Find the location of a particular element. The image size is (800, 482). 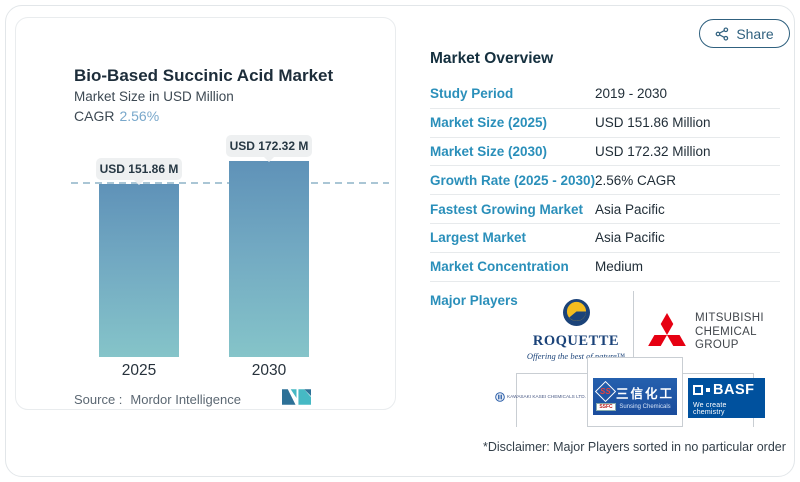

row-label: Fastest Growing Market is located at coordinates (507, 209).